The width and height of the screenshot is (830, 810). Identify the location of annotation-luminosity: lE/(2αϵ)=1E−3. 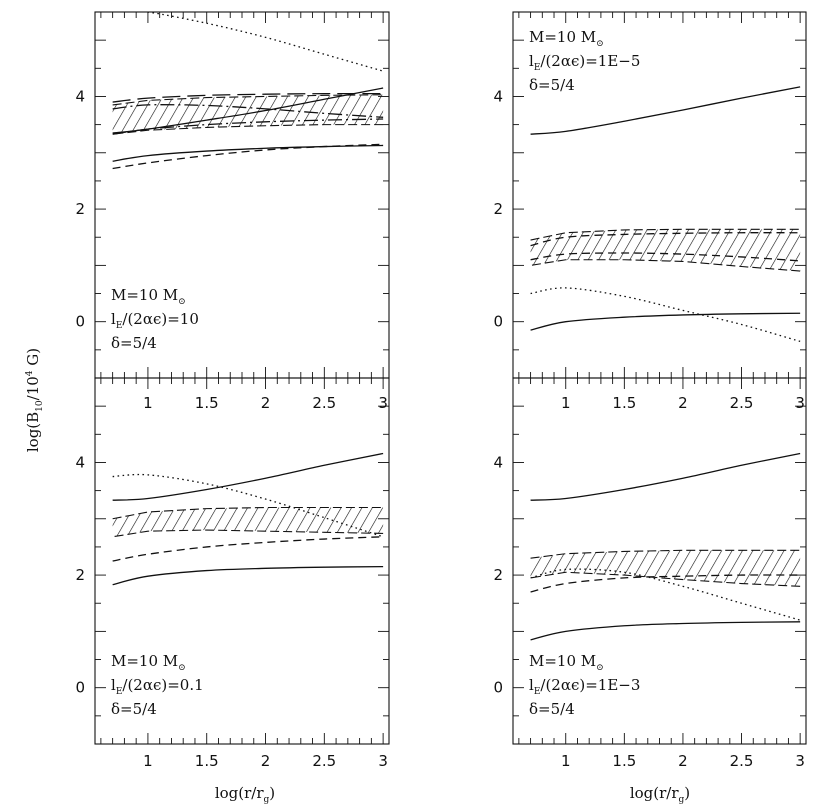
(584, 686).